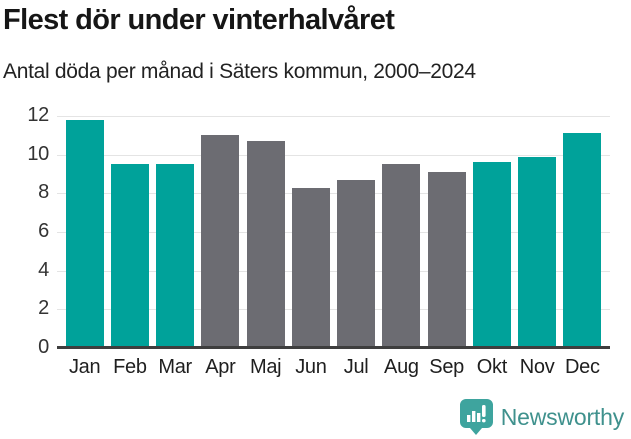  What do you see at coordinates (356, 263) in the screenshot?
I see `bar-jul` at bounding box center [356, 263].